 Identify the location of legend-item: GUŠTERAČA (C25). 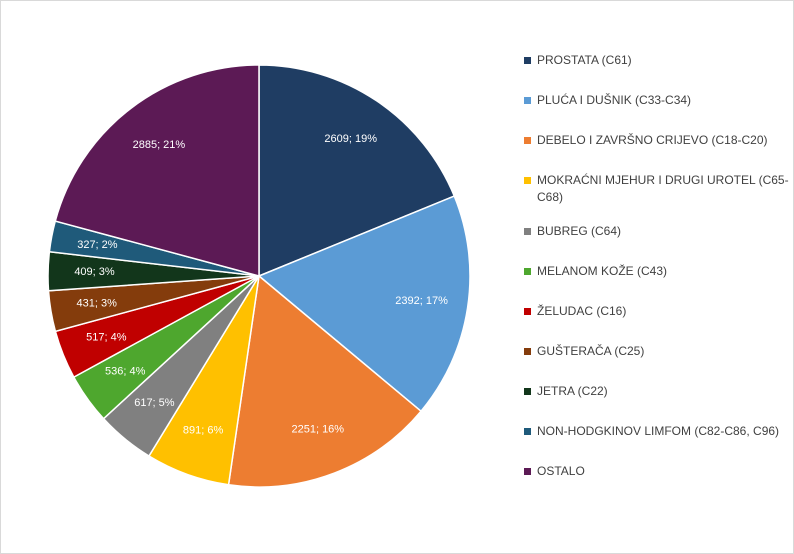
(656, 351).